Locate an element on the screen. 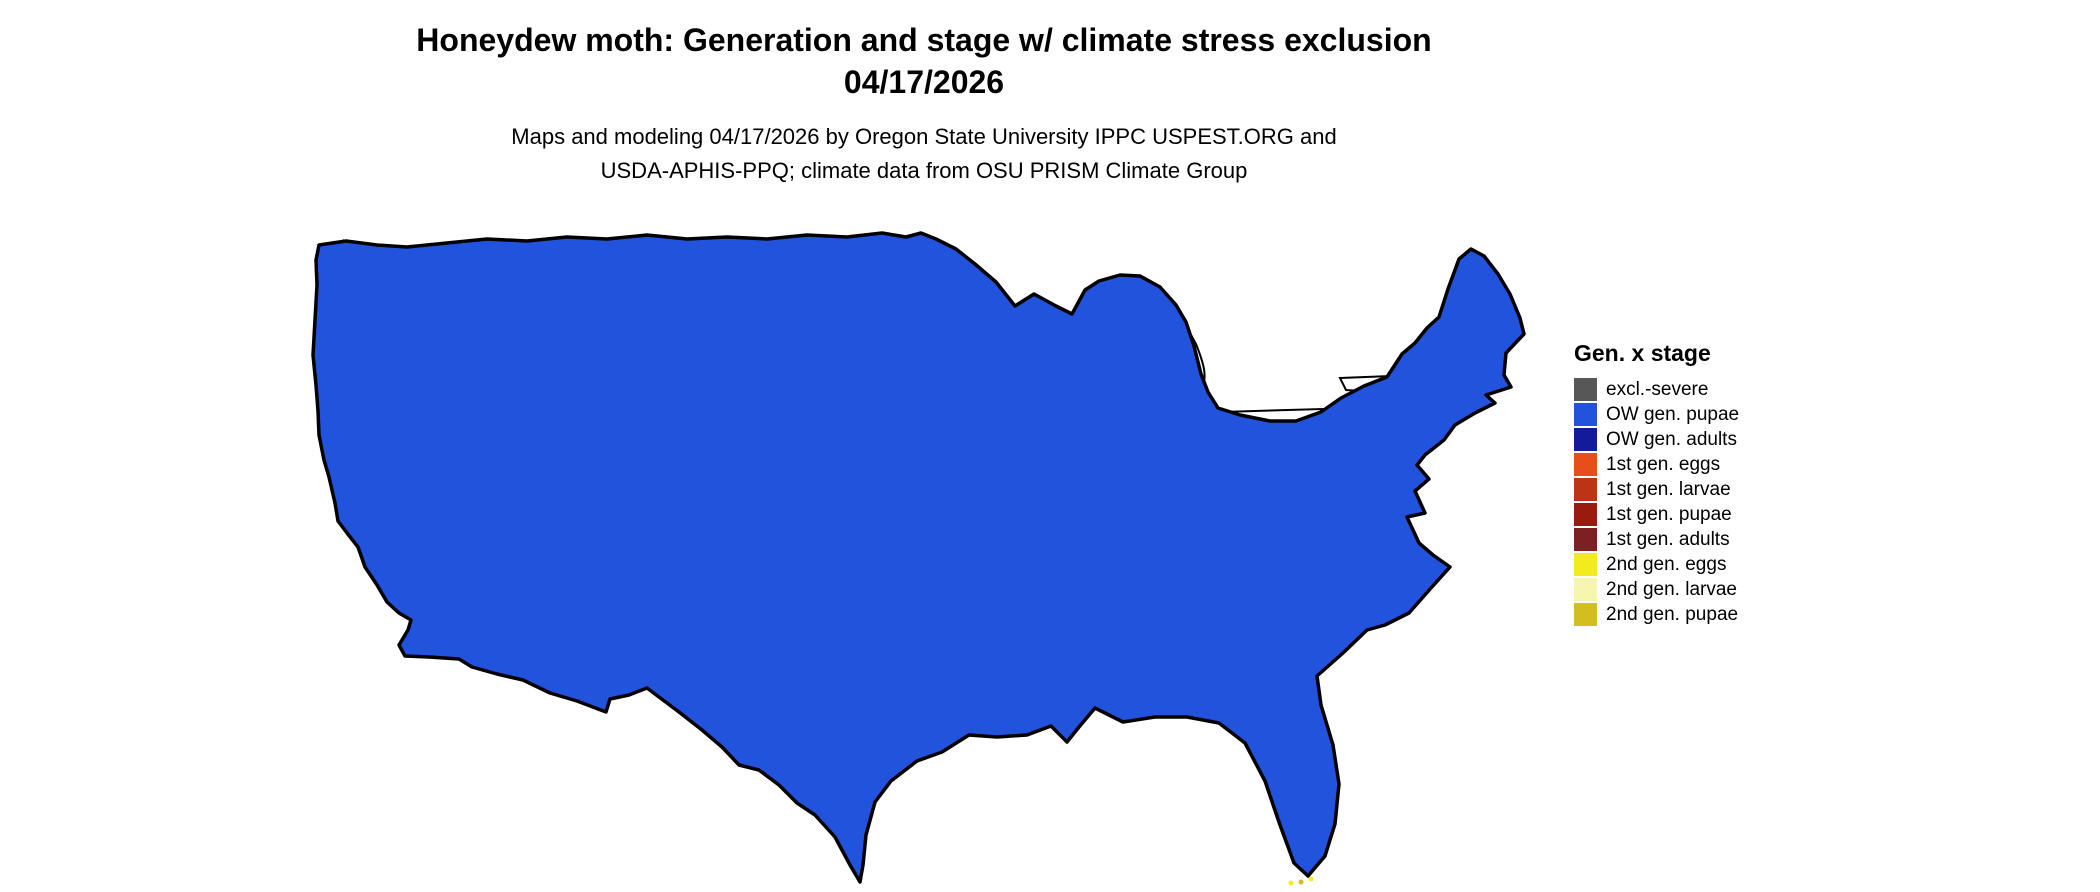 The image size is (2100, 892). legend-label: 1st gen. adults is located at coordinates (1668, 539).